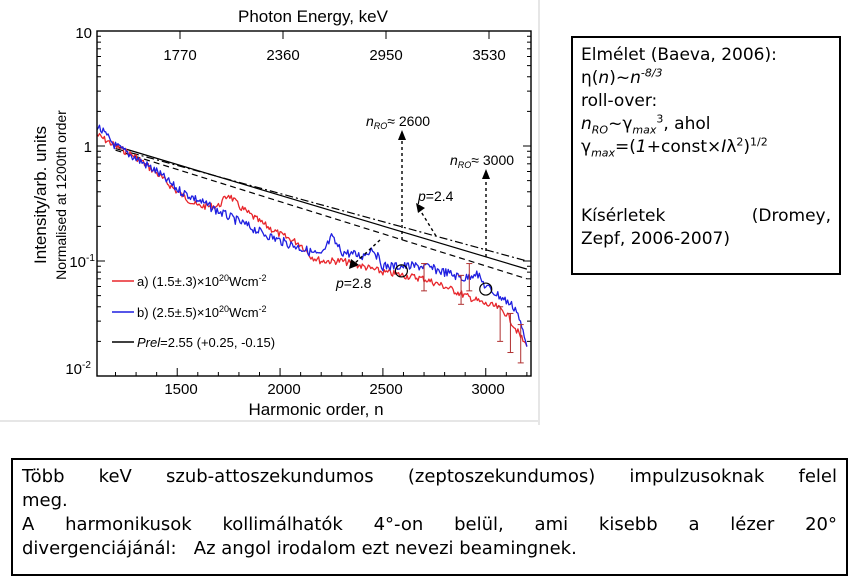 The height and width of the screenshot is (588, 859). I want to click on legend-label-a: a) (1.5±.3)×1020Wcm-2, so click(202, 281).